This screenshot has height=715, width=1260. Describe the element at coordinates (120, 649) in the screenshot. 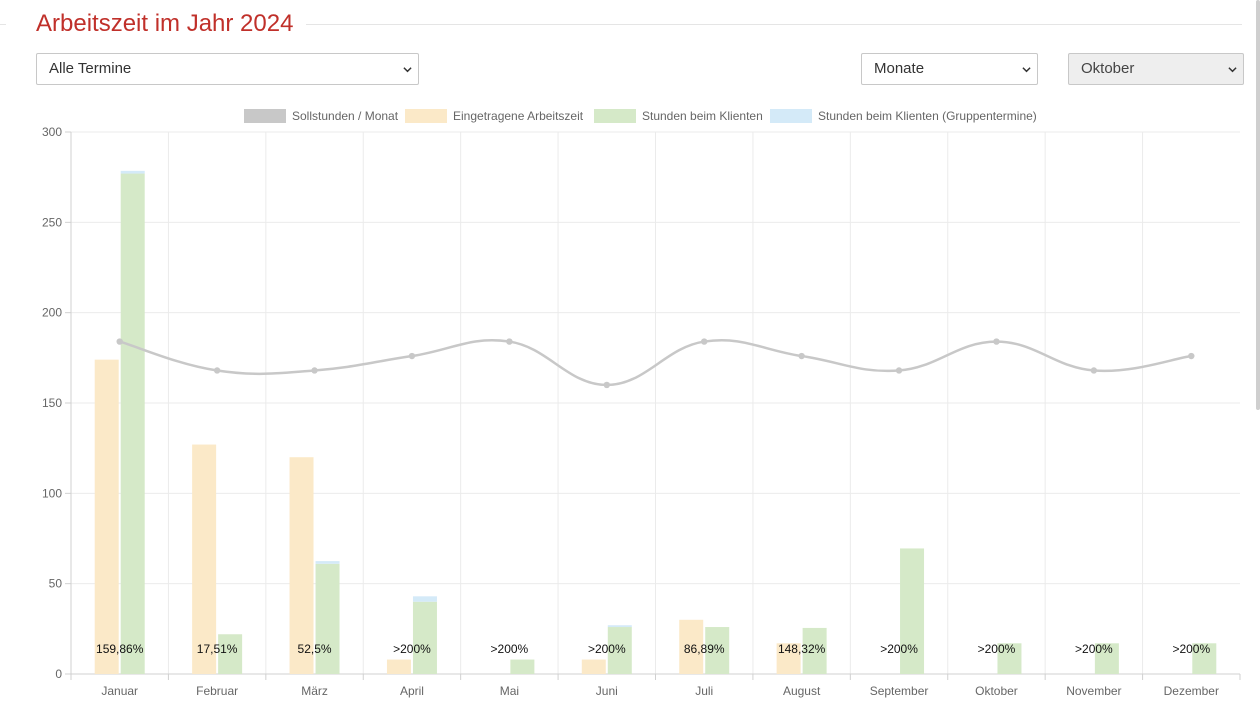

I see `bar-percent-label: 159,86%` at that location.